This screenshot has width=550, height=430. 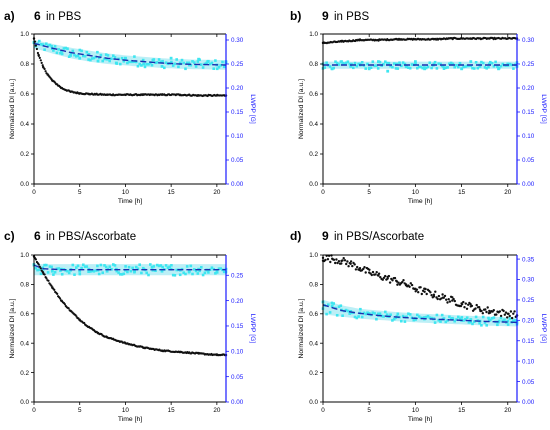 What do you see at coordinates (295, 236) in the screenshot?
I see `panel-letter: d)` at bounding box center [295, 236].